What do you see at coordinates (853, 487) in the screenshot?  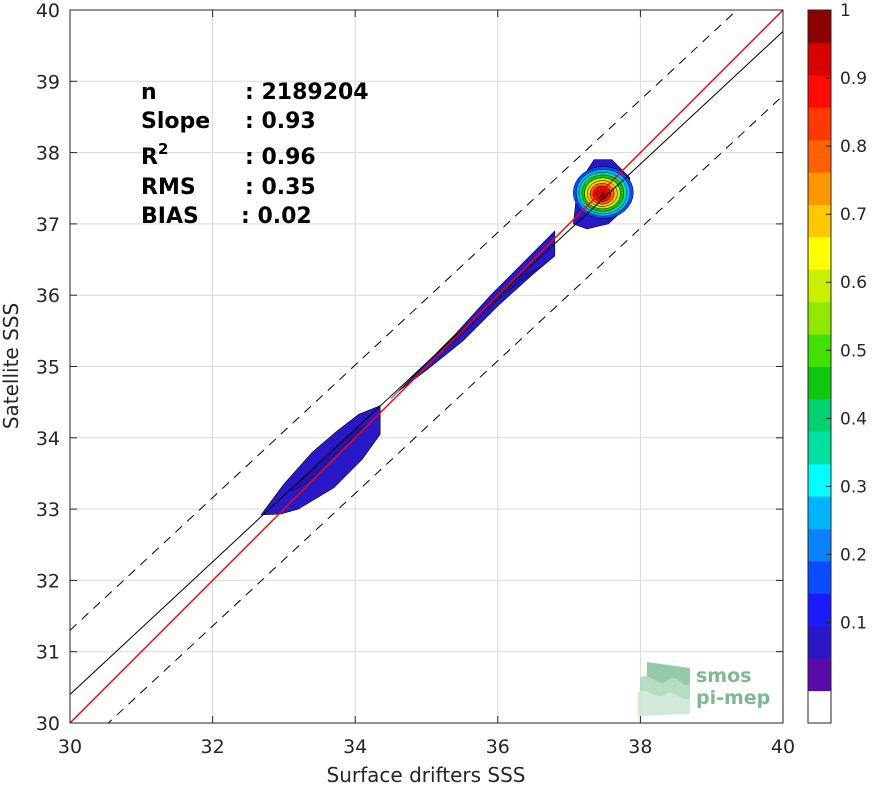 I see `colorbar-tick-label: 0.3` at bounding box center [853, 487].